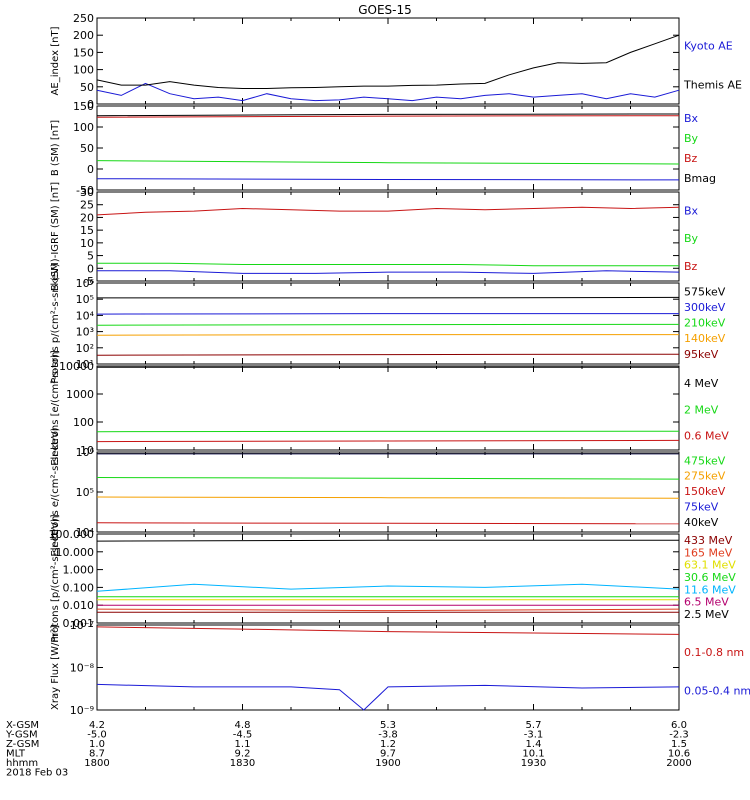 This screenshot has height=800, width=750. I want to click on orbit-row-label: MLT, so click(16, 754).